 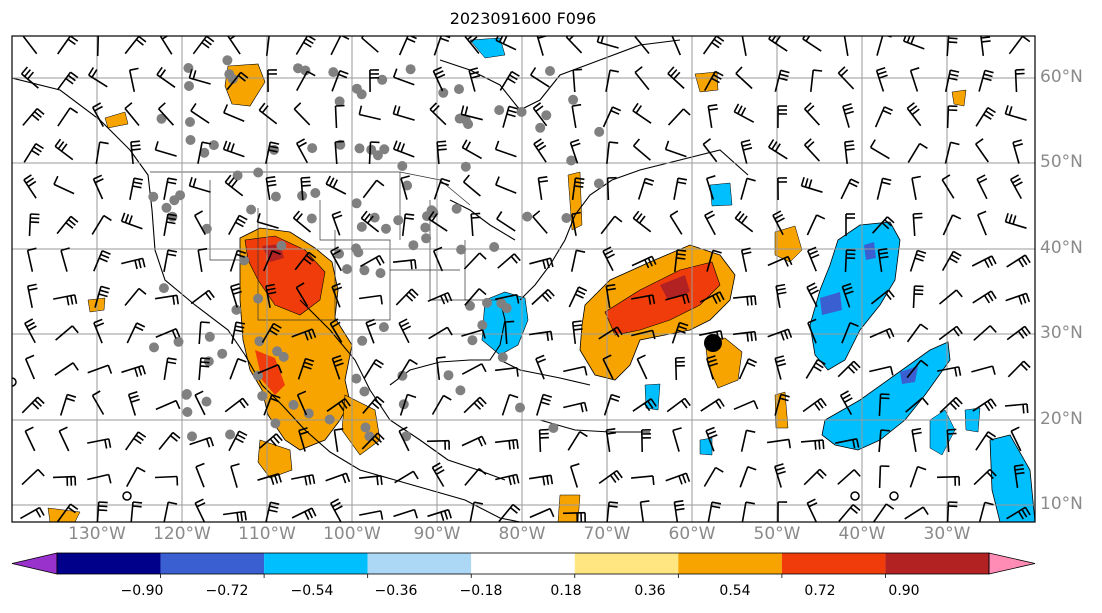 I want to click on colorbar-tick: −0.72, so click(x=227, y=591).